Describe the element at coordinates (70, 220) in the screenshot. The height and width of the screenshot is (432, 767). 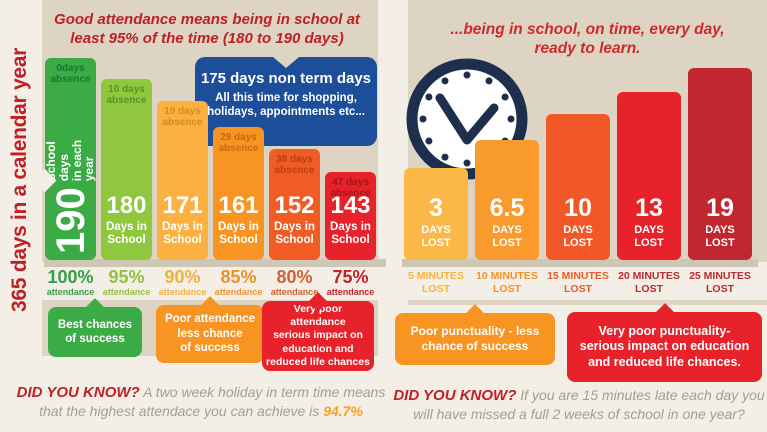
I see `bar-value: 190` at that location.